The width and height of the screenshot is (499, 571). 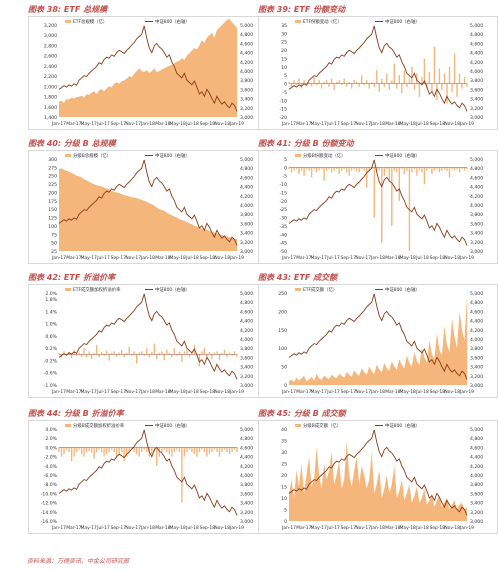 What do you see at coordinates (319, 124) in the screenshot?
I see `x-tick-label: May-17` at bounding box center [319, 124].